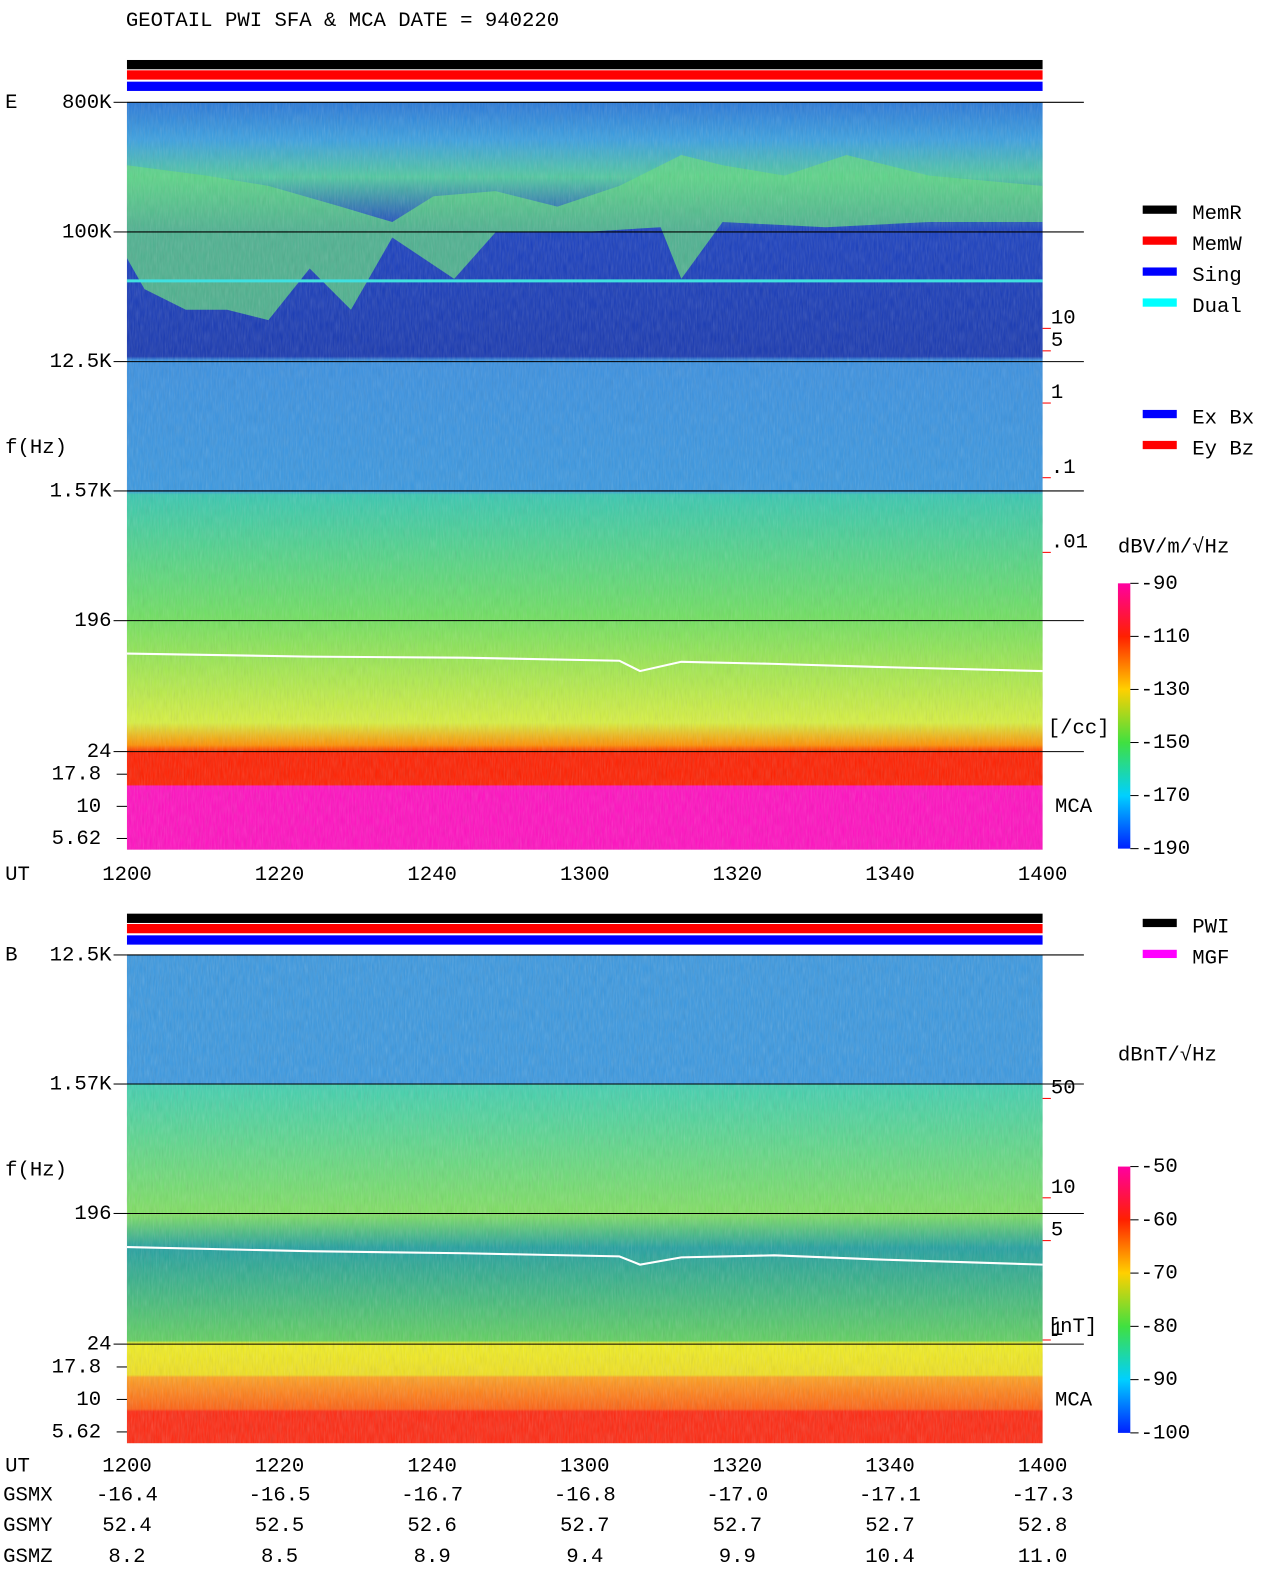 This screenshot has height=1593, width=1280. I want to click on panel-label: B, so click(11, 955).